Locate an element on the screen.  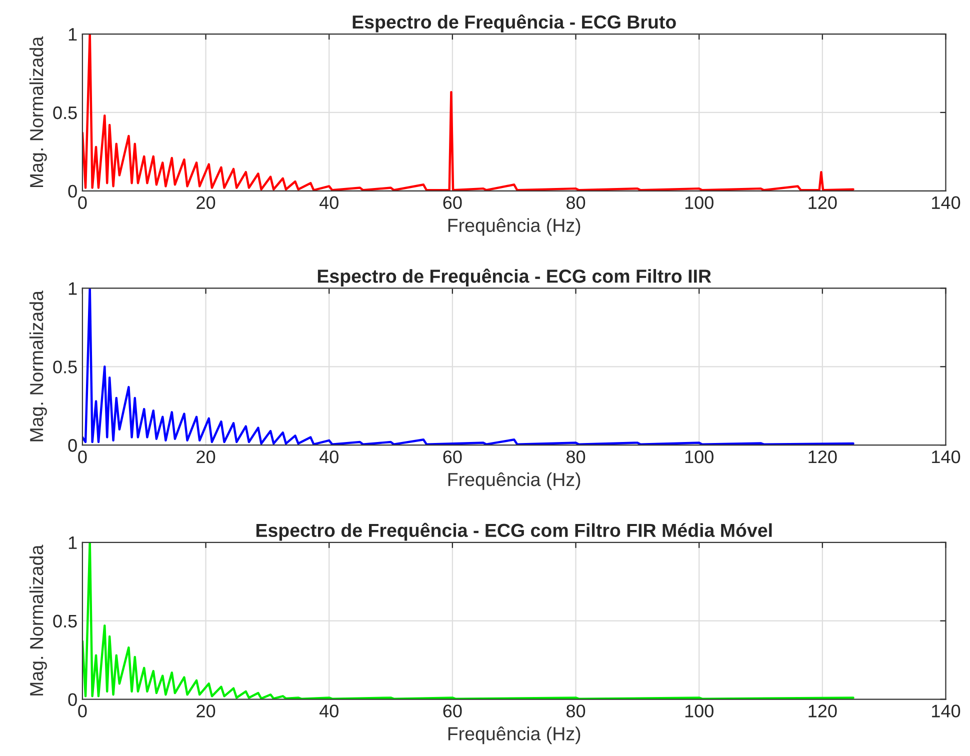
chart-title: Espectro de Frequência - ECG com Filtro IIR is located at coordinates (515, 277).